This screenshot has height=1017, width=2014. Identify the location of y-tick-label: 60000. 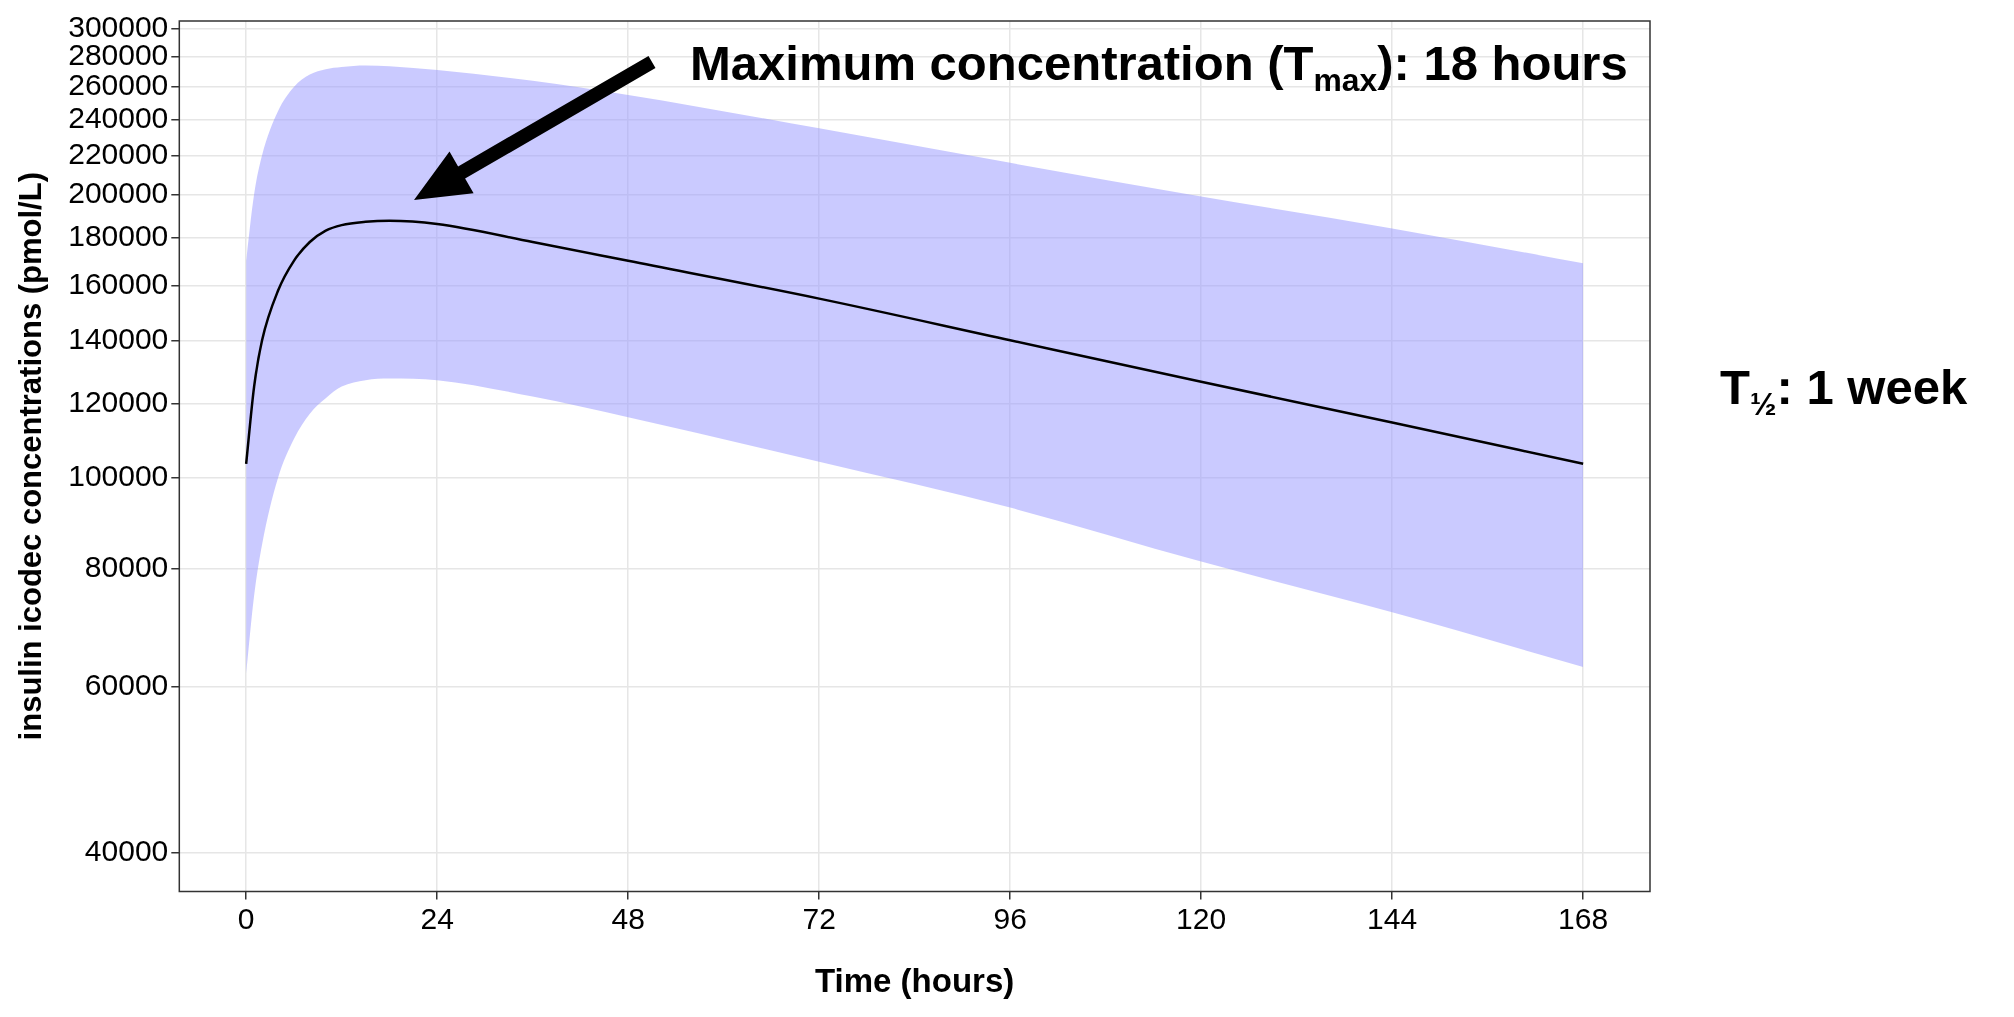
(126, 685).